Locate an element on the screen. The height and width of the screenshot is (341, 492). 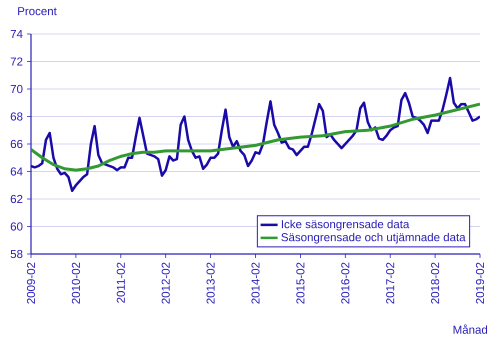
x-tick-label: 2016-02 is located at coordinates (345, 283).